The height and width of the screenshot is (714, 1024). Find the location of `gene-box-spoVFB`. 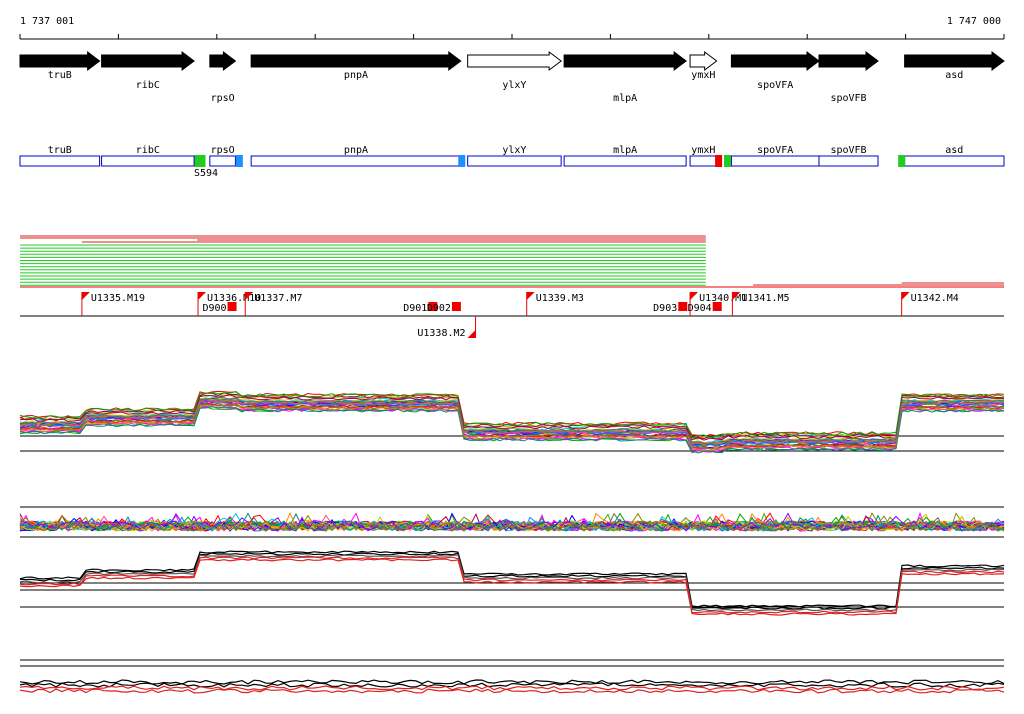

gene-box-spoVFB is located at coordinates (848, 161).